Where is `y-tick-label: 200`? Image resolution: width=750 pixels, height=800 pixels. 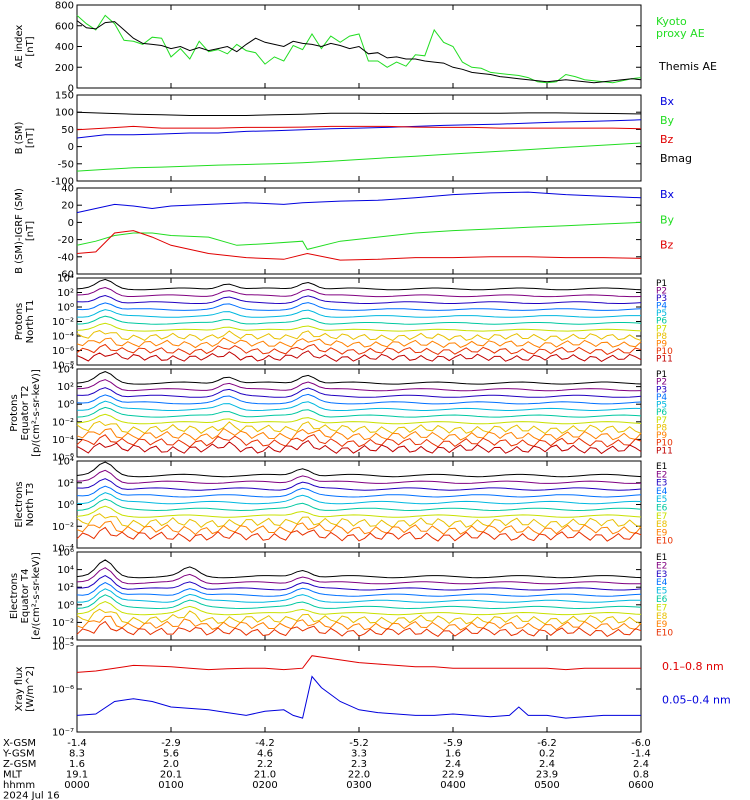
y-tick-label: 200 is located at coordinates (64, 68).